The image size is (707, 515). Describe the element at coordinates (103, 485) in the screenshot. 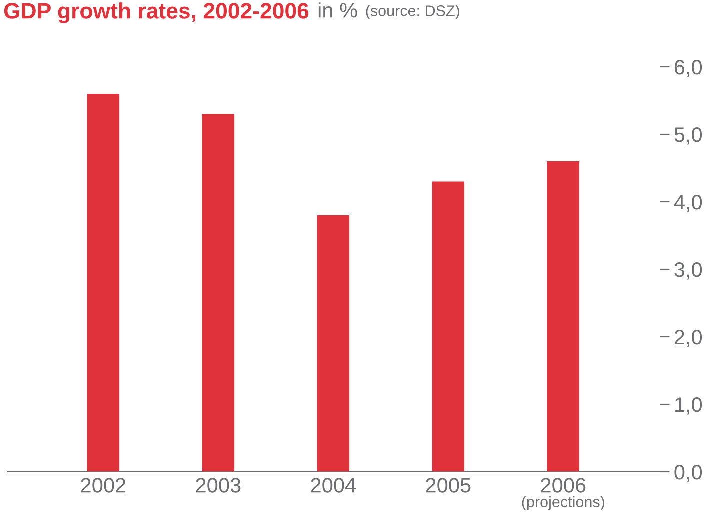

I see `x-tick-label: 2002` at that location.